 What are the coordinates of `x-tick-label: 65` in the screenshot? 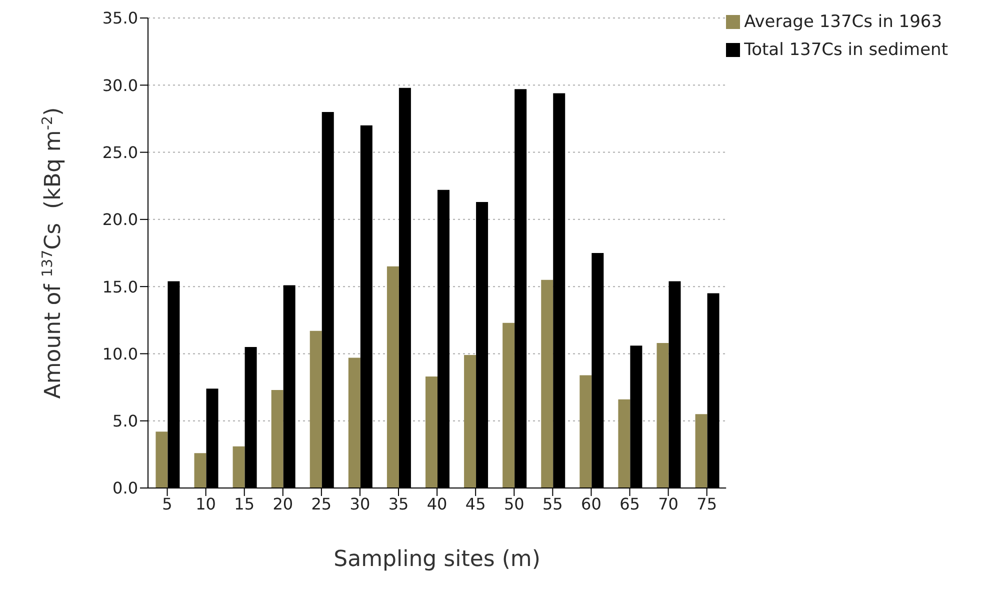 It's located at (630, 504).